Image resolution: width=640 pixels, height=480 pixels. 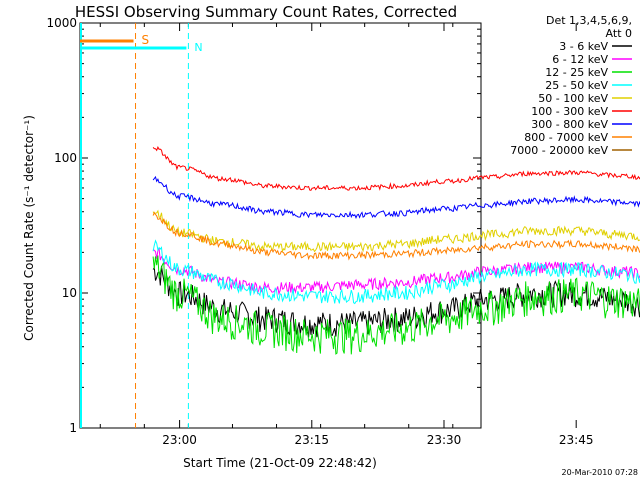 What do you see at coordinates (589, 20) in the screenshot?
I see `legend-header-line-1: Det 1,3,4,5,6,9,` at bounding box center [589, 20].